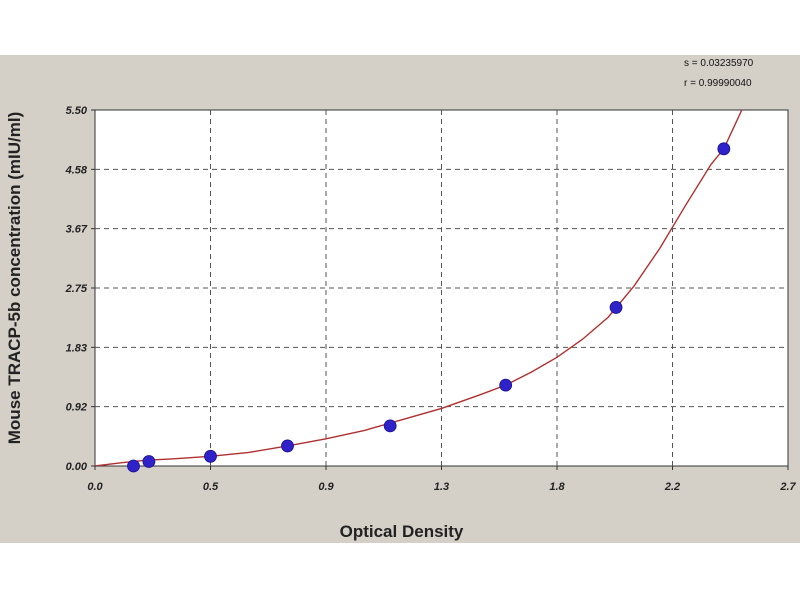 The width and height of the screenshot is (800, 600). I want to click on x-axis: 0.0 0.5 0.9 1.3 1.8 2.2 2.7, so click(442, 479).